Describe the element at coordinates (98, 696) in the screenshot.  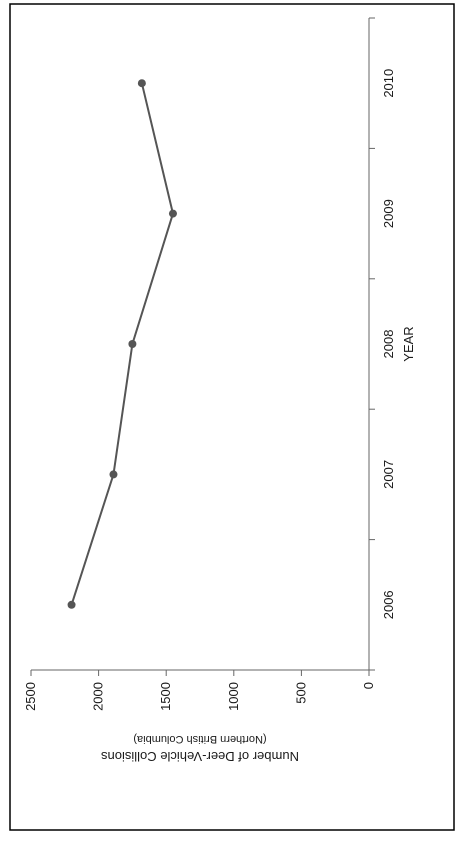
I see `y-tick-label: 2000` at that location.